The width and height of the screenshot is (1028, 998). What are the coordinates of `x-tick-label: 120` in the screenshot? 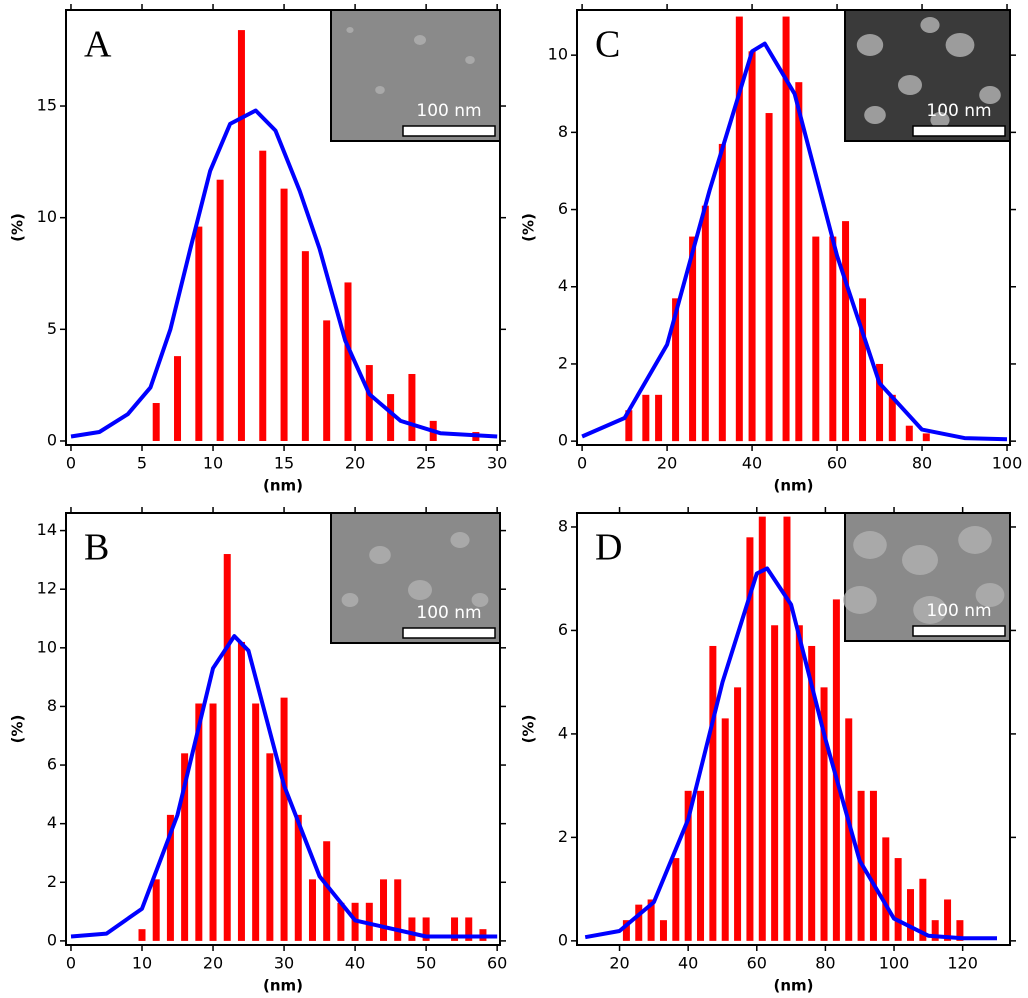 It's located at (962, 963).